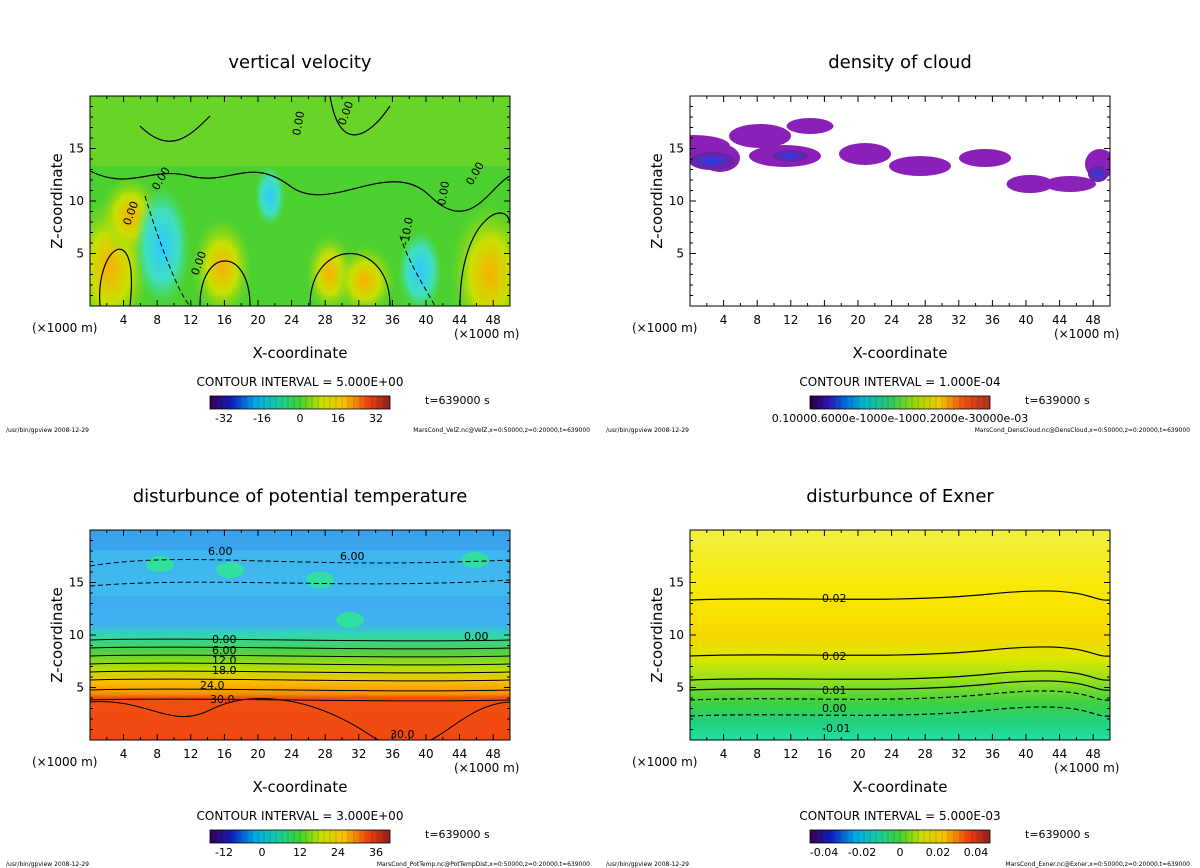 The width and height of the screenshot is (1200, 868). Describe the element at coordinates (224, 852) in the screenshot. I see `colorbar-tick-label: -12` at that location.